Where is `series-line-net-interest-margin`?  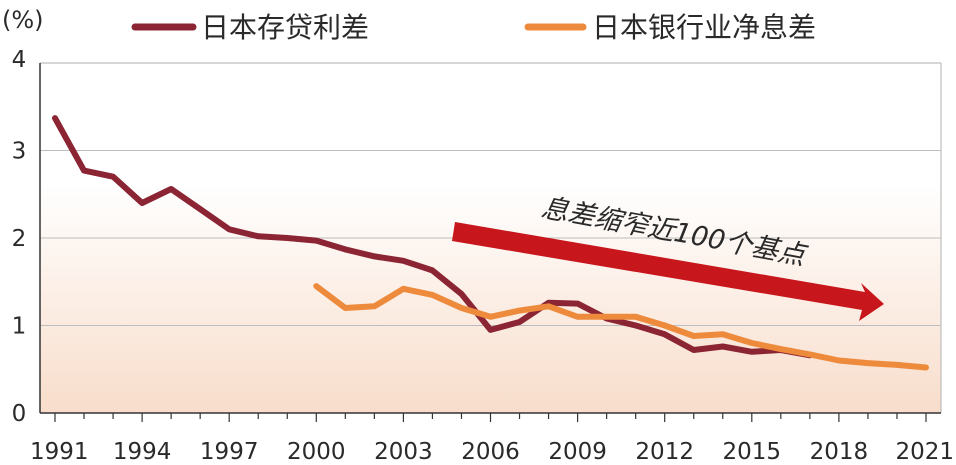 series-line-net-interest-margin is located at coordinates (621, 327).